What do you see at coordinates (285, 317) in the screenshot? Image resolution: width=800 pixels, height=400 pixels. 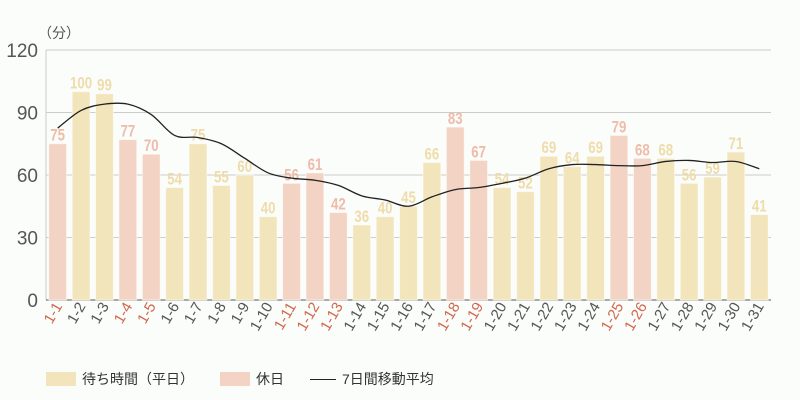 I see `x-tick-label: 1-11` at bounding box center [285, 317].